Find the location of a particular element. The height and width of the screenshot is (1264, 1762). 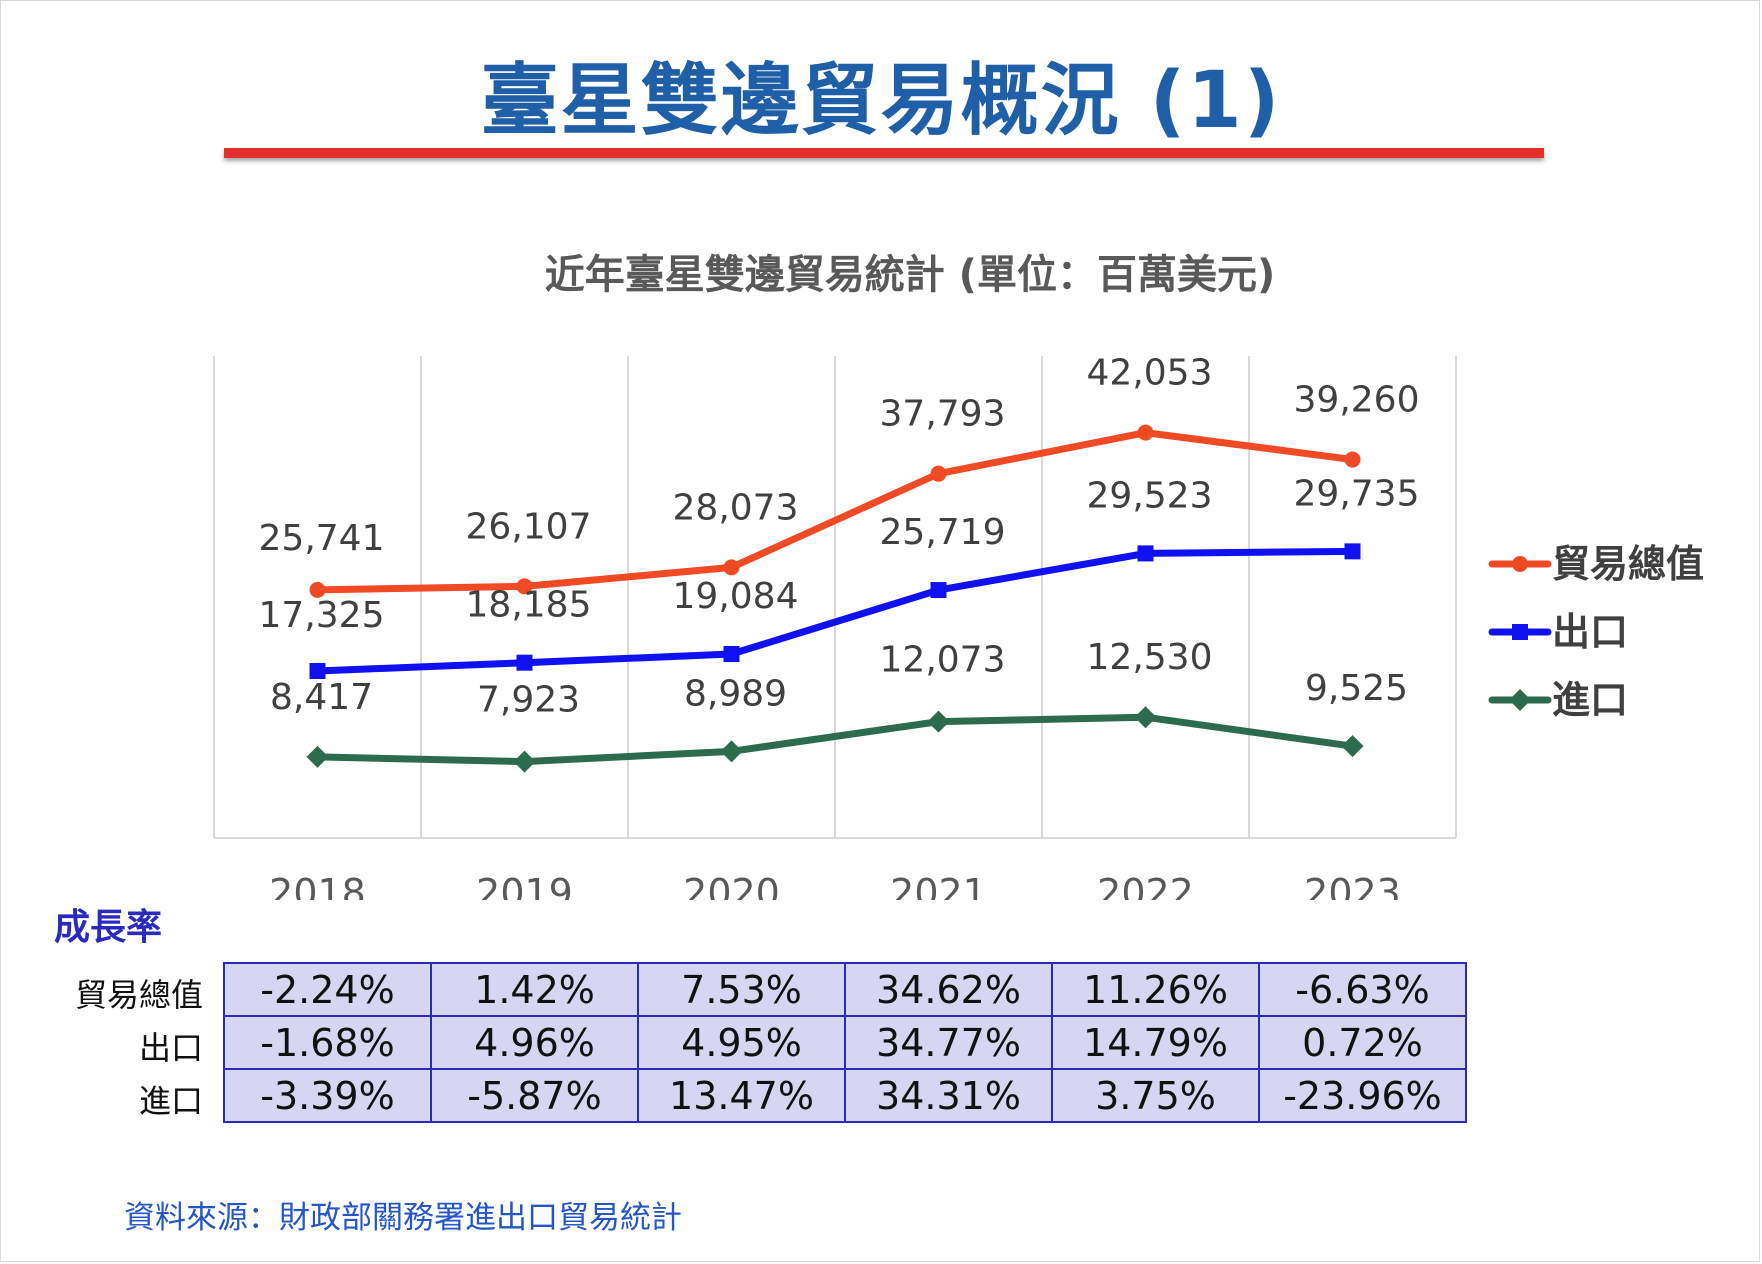

growth-row-total: -2.24% 1.42% 7.53% 34.62% 11.26% -6.63% is located at coordinates (845, 989).